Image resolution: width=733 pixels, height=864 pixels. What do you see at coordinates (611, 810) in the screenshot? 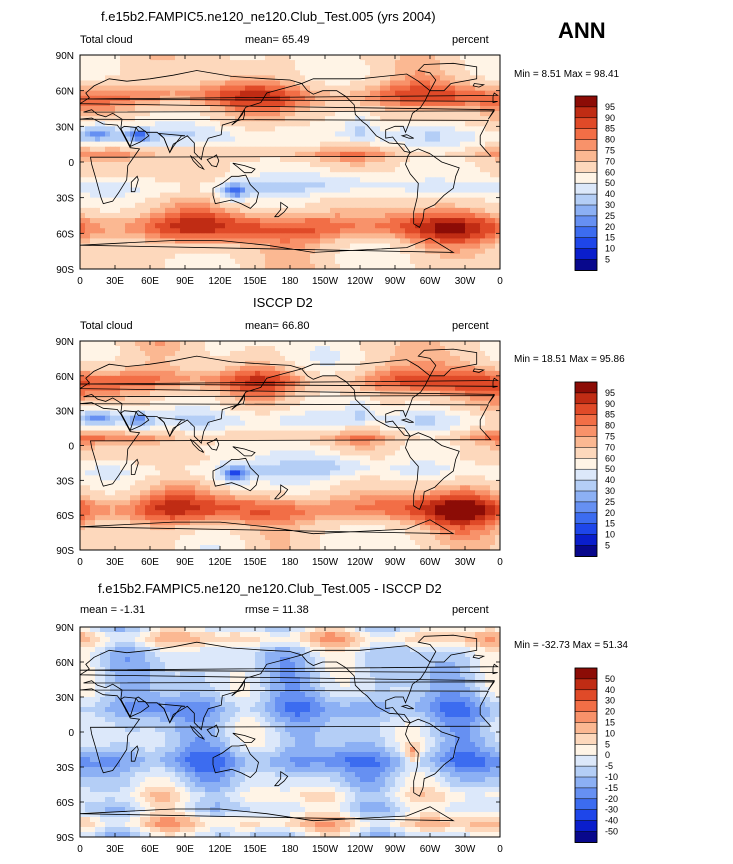
I see `colorbar-label: -30` at bounding box center [611, 810].